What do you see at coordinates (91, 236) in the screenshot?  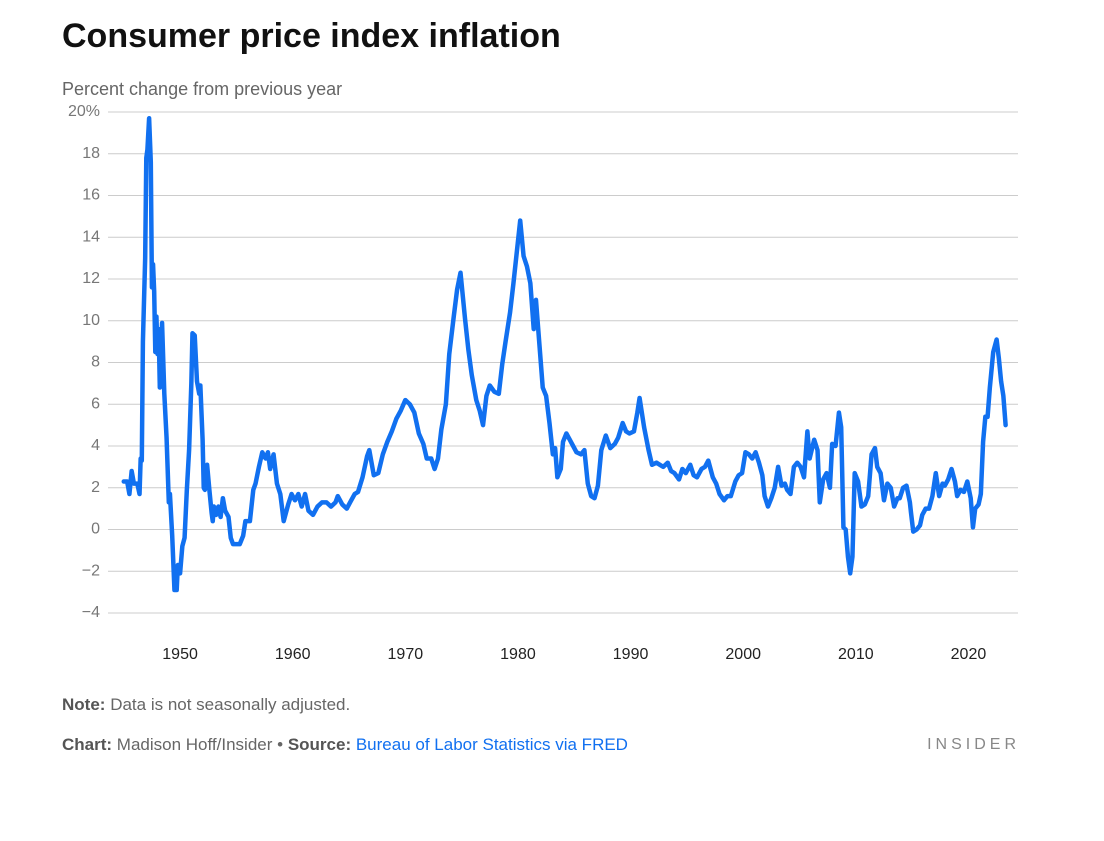 I see `y-tick-label: 14` at bounding box center [91, 236].